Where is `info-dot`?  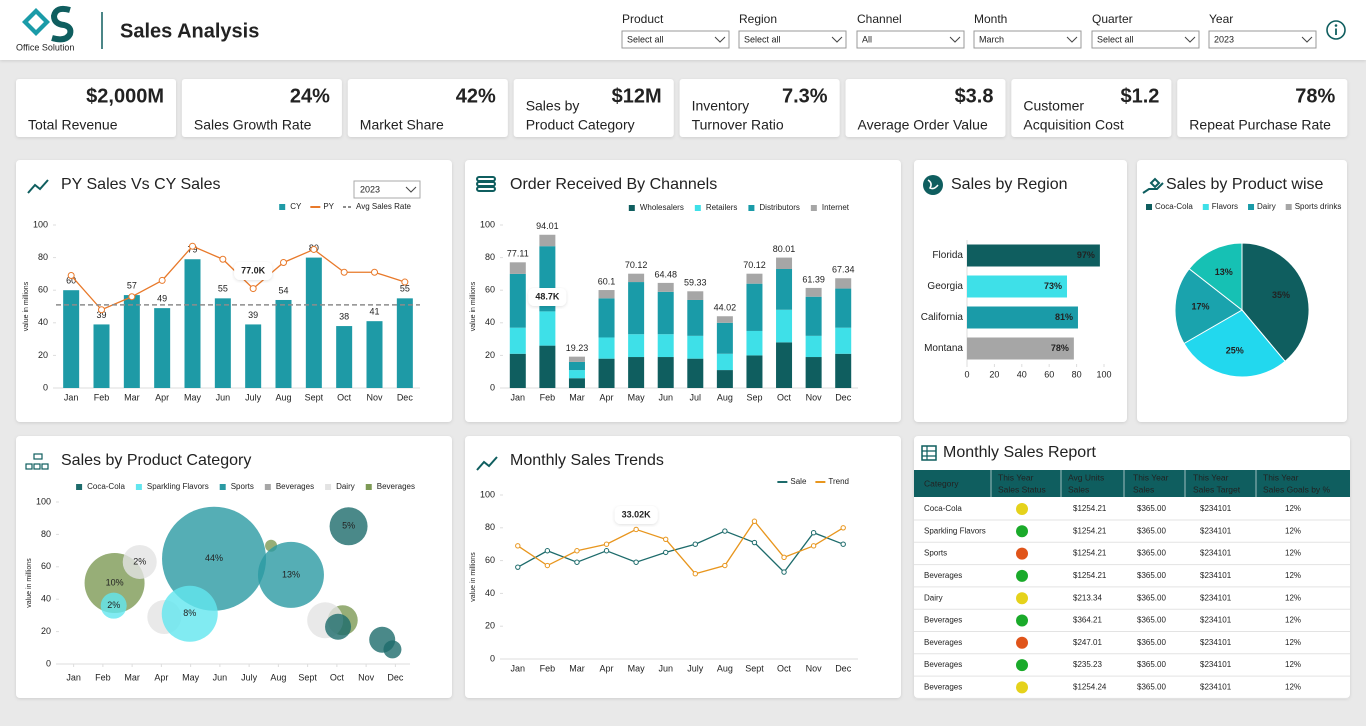
info-dot is located at coordinates (1336, 25).